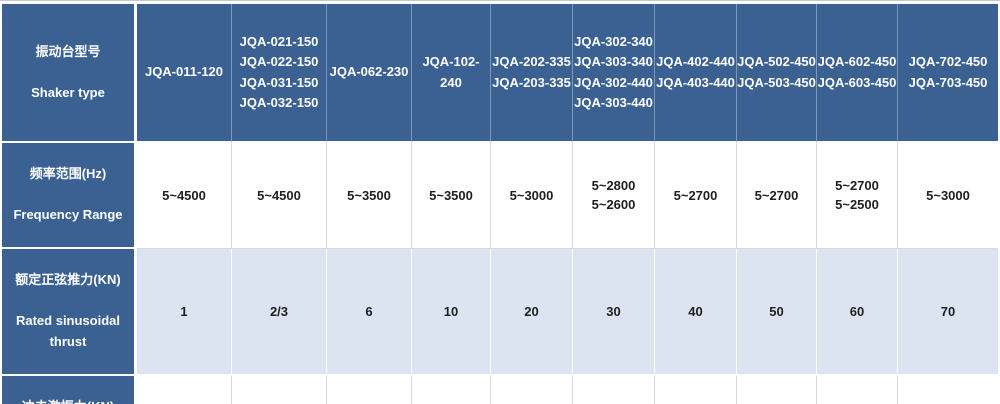 The width and height of the screenshot is (1000, 404). I want to click on corner-header-en: Shaker type, so click(68, 92).